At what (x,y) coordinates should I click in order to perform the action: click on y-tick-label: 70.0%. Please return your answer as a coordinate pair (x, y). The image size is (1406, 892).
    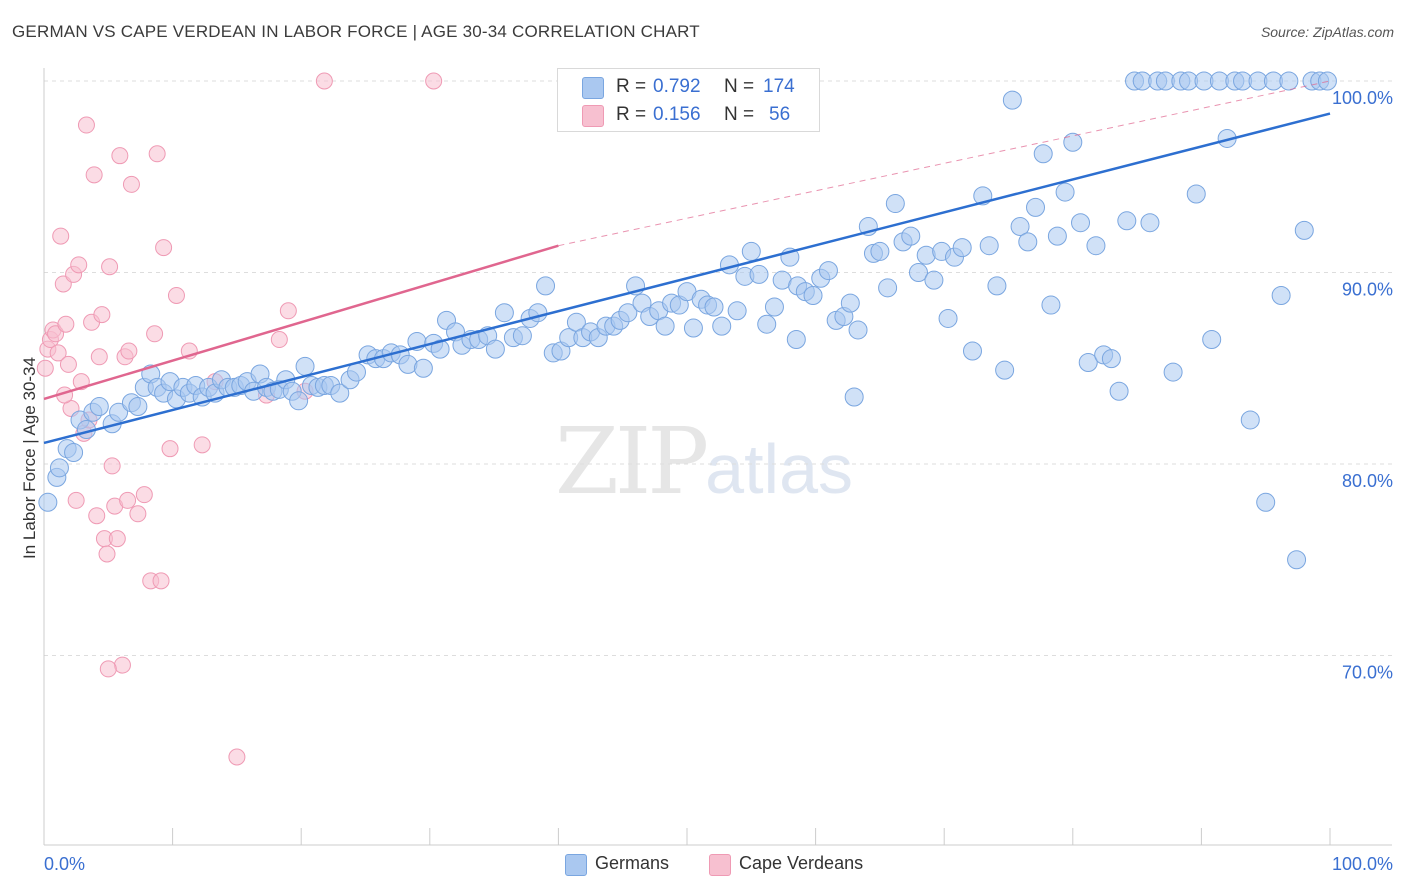
    Looking at the image, I should click on (1367, 673).